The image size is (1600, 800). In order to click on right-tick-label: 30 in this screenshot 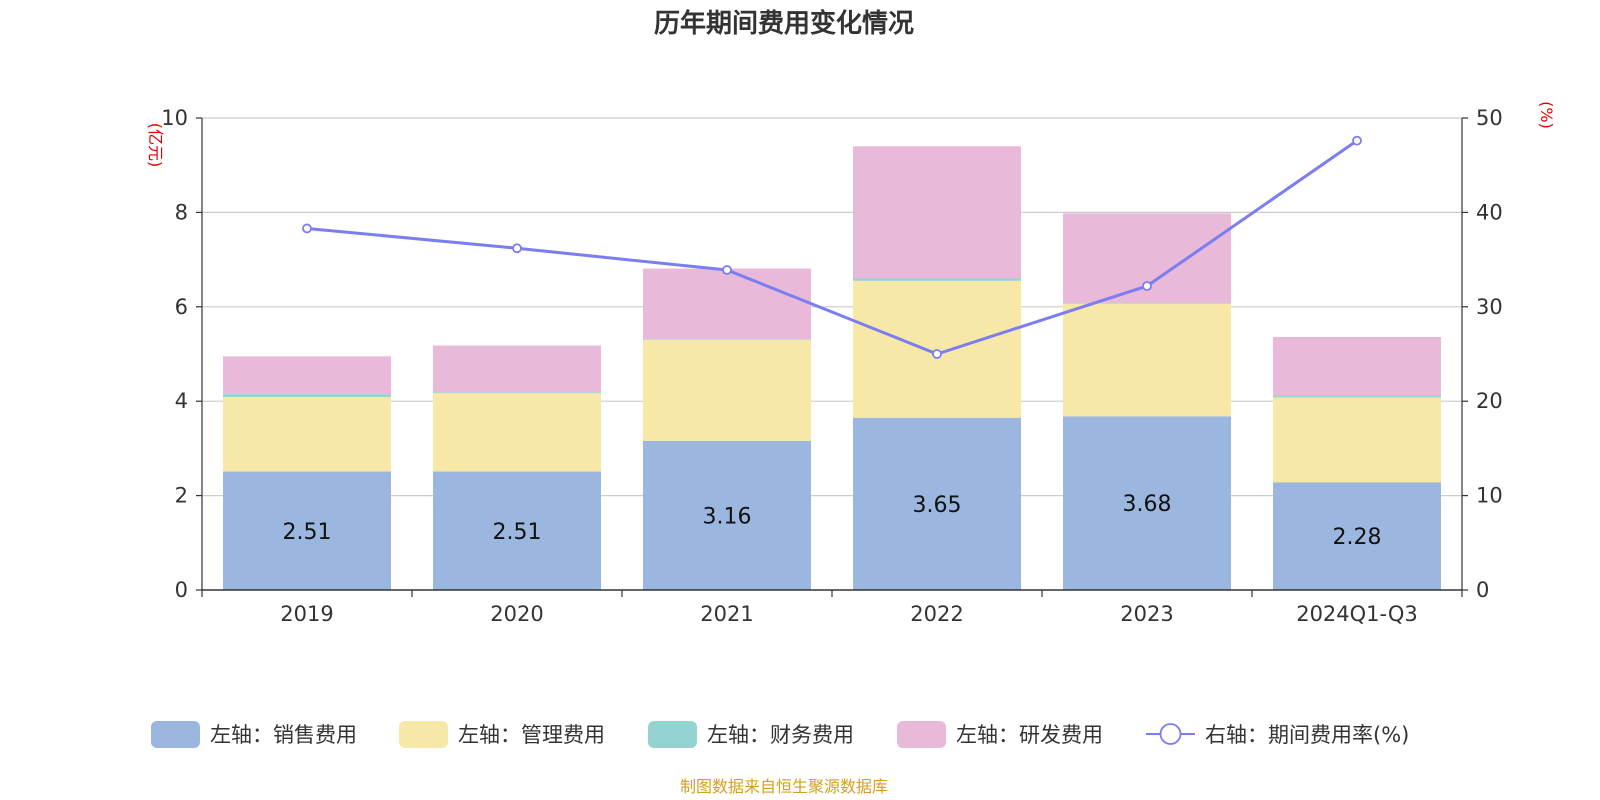, I will do `click(1489, 307)`.